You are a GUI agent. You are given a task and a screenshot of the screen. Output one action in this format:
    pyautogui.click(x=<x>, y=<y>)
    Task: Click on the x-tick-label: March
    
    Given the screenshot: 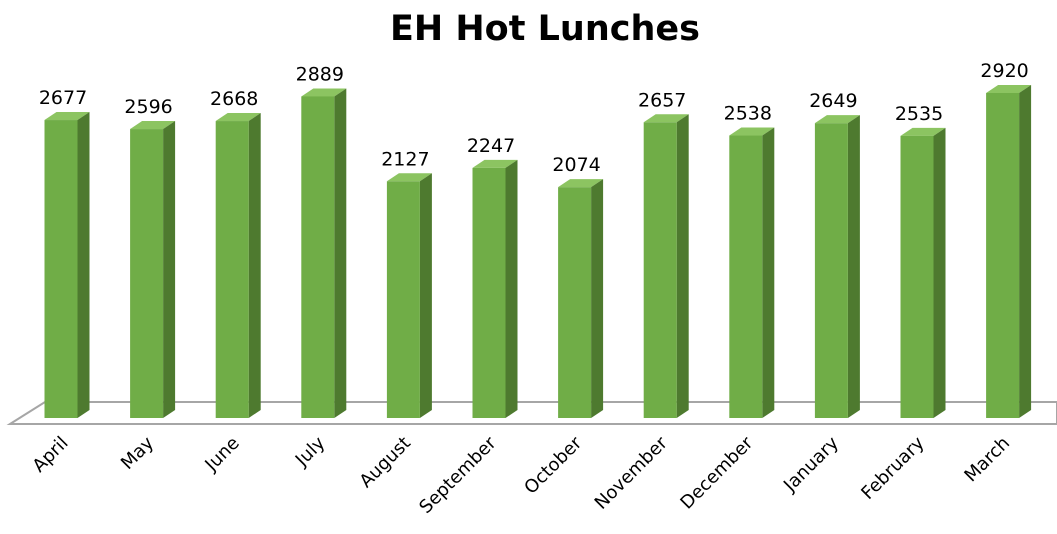 What is the action you would take?
    pyautogui.click(x=987, y=460)
    